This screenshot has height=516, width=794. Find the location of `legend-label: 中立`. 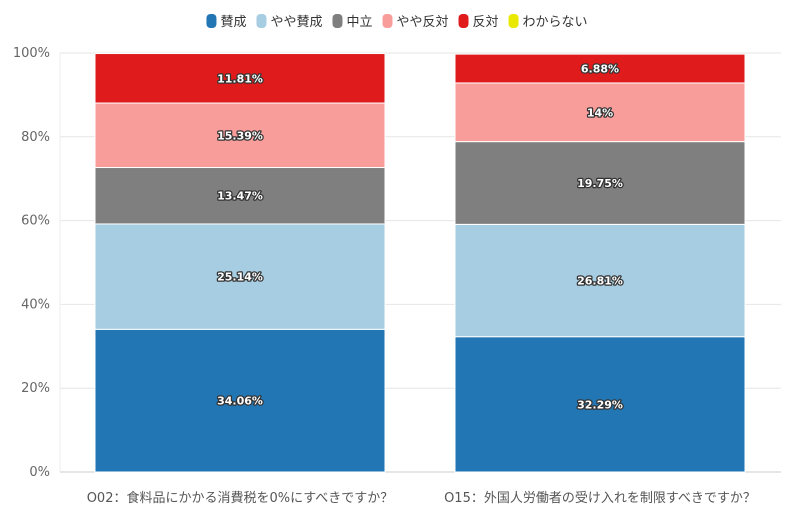

legend-label: 中立 is located at coordinates (359, 22).